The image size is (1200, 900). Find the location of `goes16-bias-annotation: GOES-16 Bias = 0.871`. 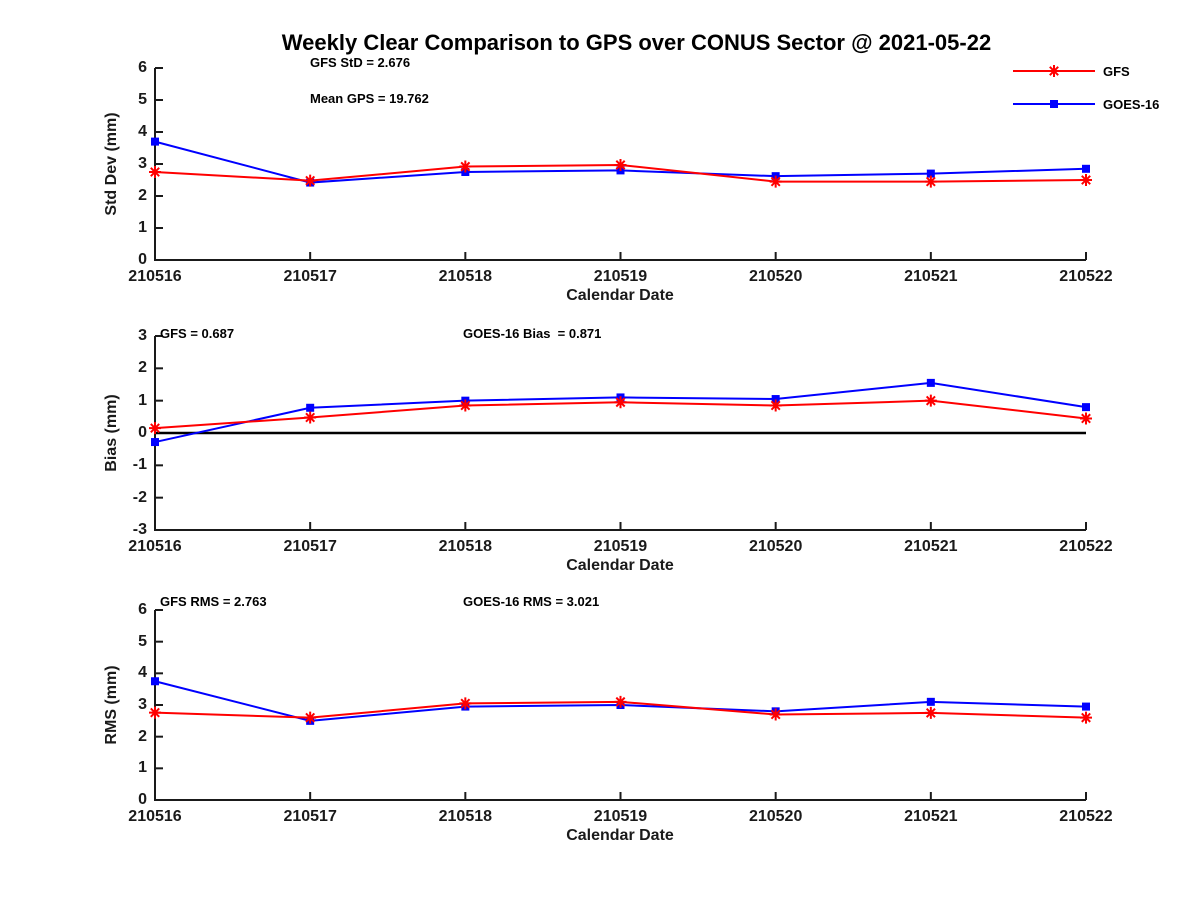

goes16-bias-annotation: GOES-16 Bias = 0.871 is located at coordinates (532, 333).